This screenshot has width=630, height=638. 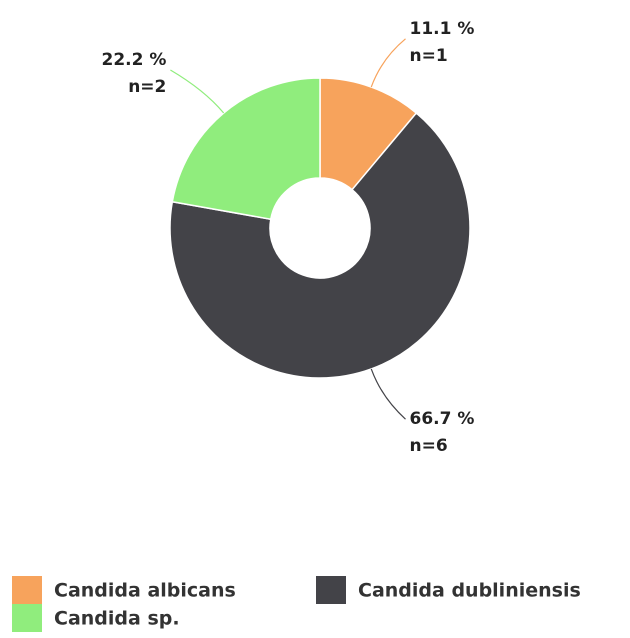 What do you see at coordinates (117, 619) in the screenshot?
I see `legend-label: Candida sp.` at bounding box center [117, 619].